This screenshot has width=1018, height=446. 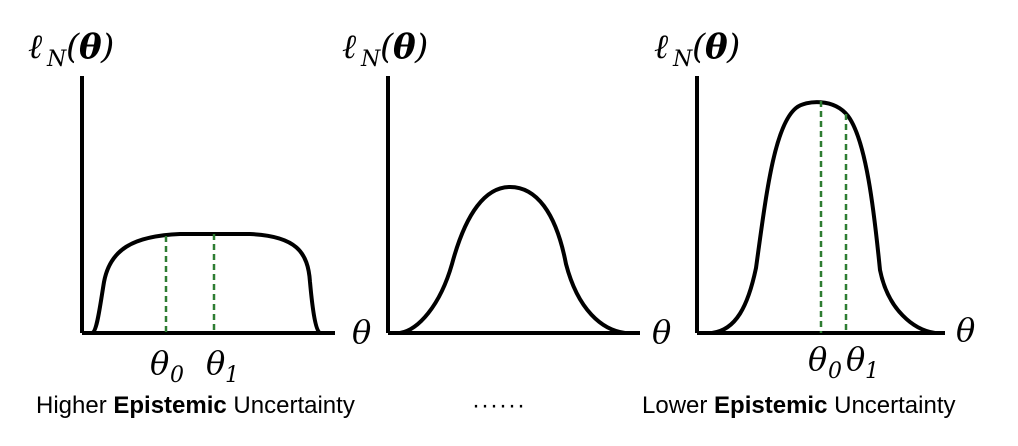 What do you see at coordinates (965, 330) in the screenshot?
I see `x-axis-label-panel-3: θ` at bounding box center [965, 330].